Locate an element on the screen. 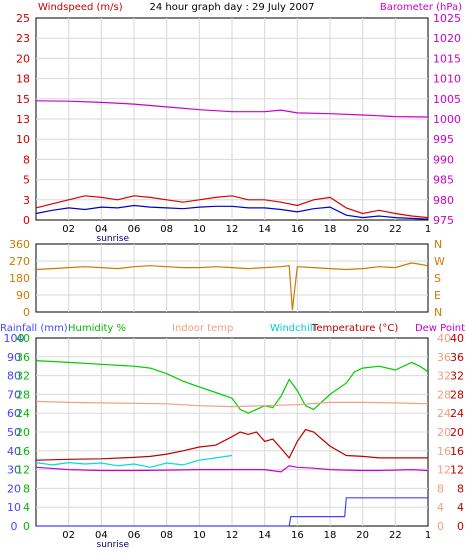 This screenshot has height=556, width=466. wind-x-tick: 16 is located at coordinates (297, 229).